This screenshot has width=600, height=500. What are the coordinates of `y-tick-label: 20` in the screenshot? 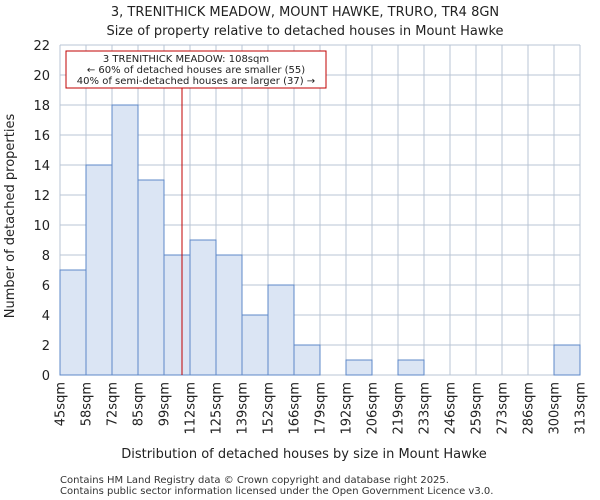 It's located at (41, 76).